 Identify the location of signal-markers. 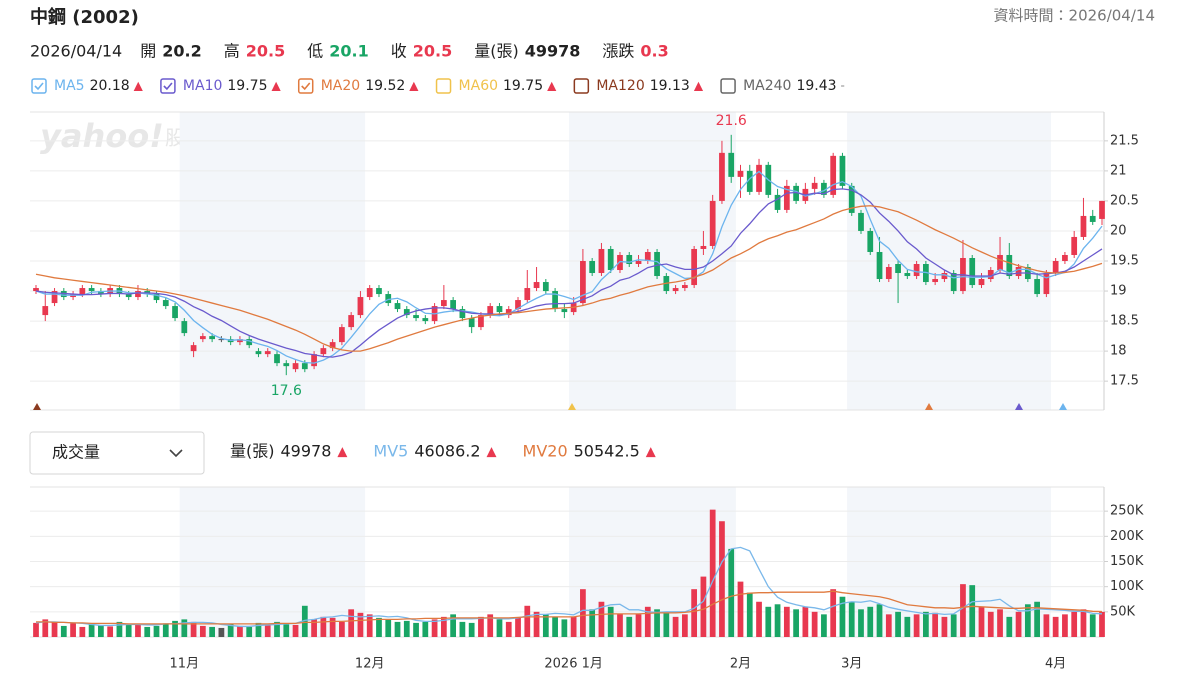
(550, 406).